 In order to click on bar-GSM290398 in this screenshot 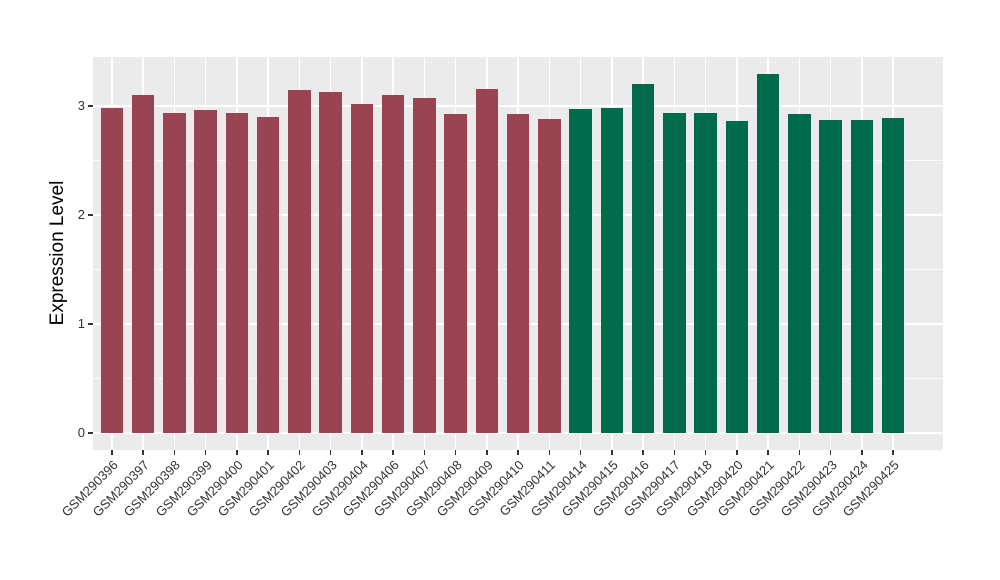, I will do `click(174, 272)`.